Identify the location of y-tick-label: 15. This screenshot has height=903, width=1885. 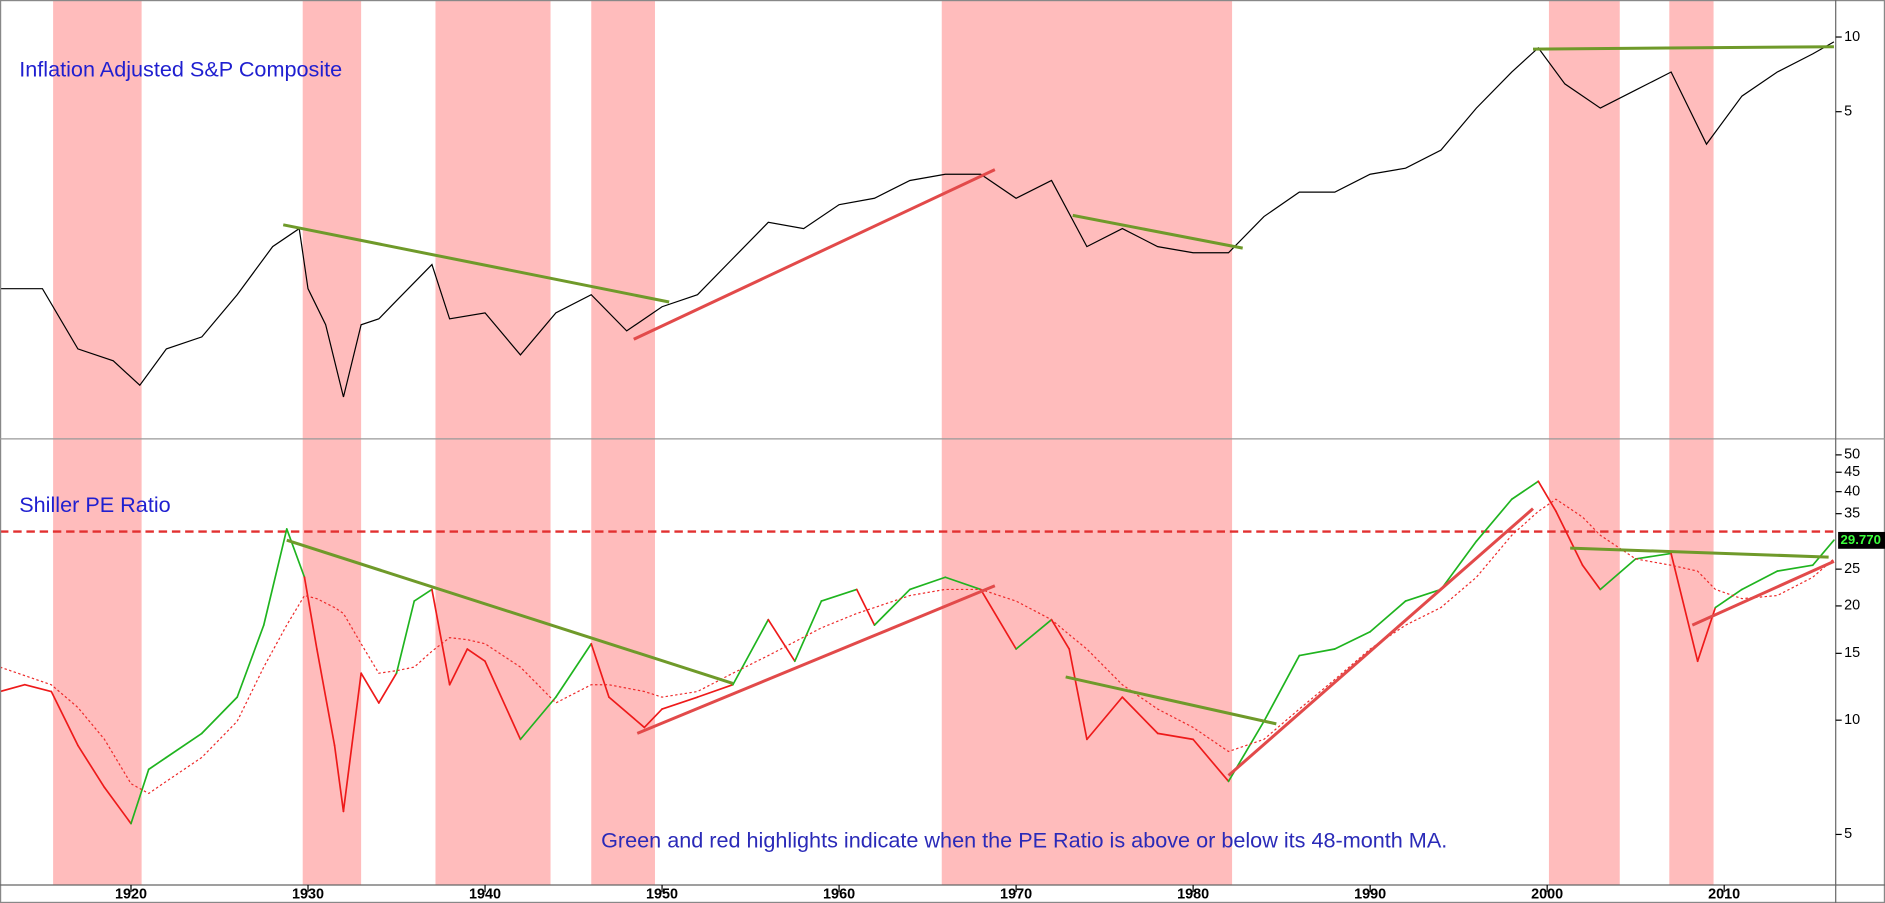
(1852, 653).